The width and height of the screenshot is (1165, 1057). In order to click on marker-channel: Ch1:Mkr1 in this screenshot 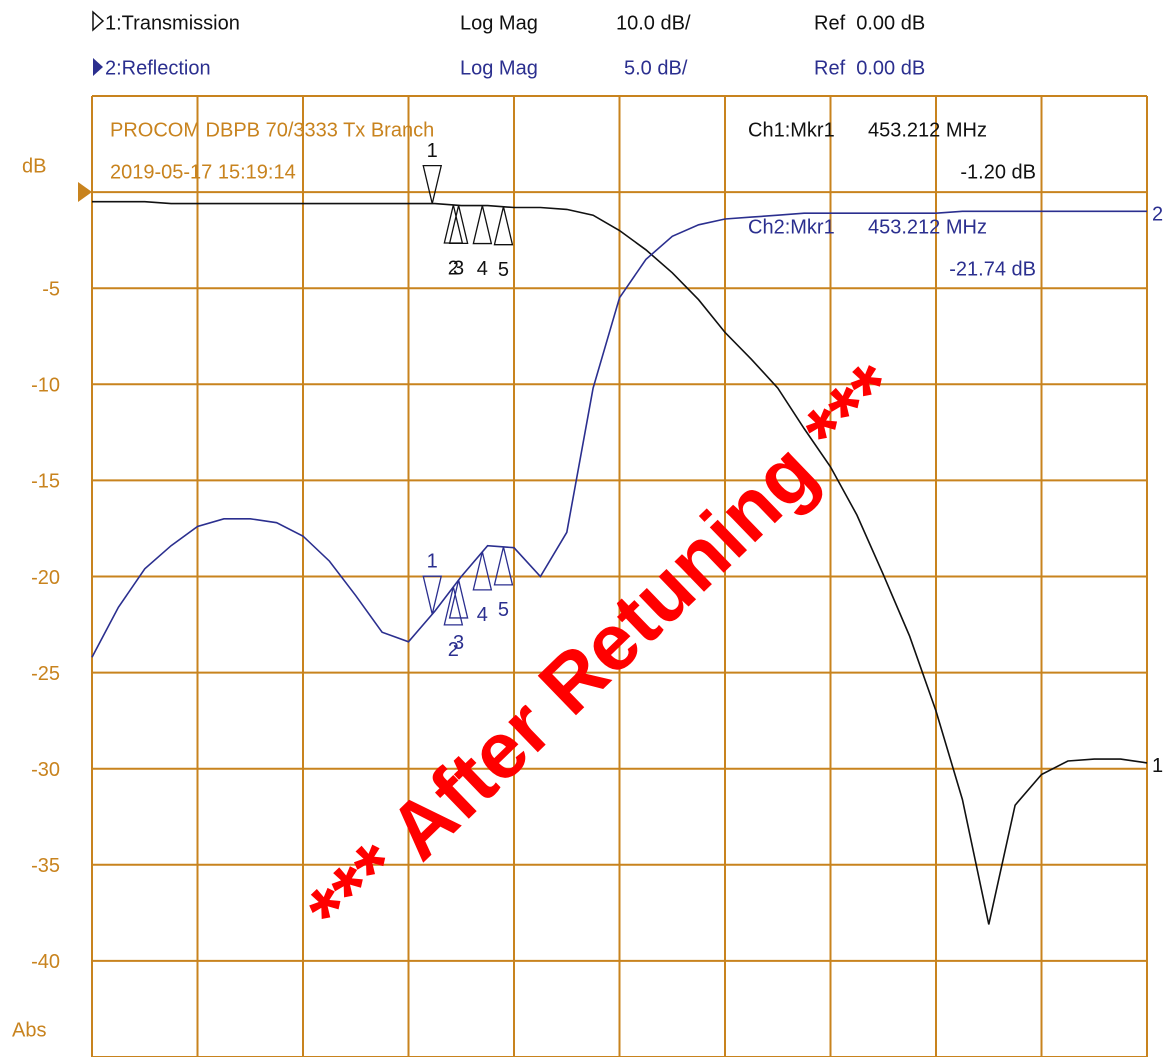, I will do `click(791, 130)`.